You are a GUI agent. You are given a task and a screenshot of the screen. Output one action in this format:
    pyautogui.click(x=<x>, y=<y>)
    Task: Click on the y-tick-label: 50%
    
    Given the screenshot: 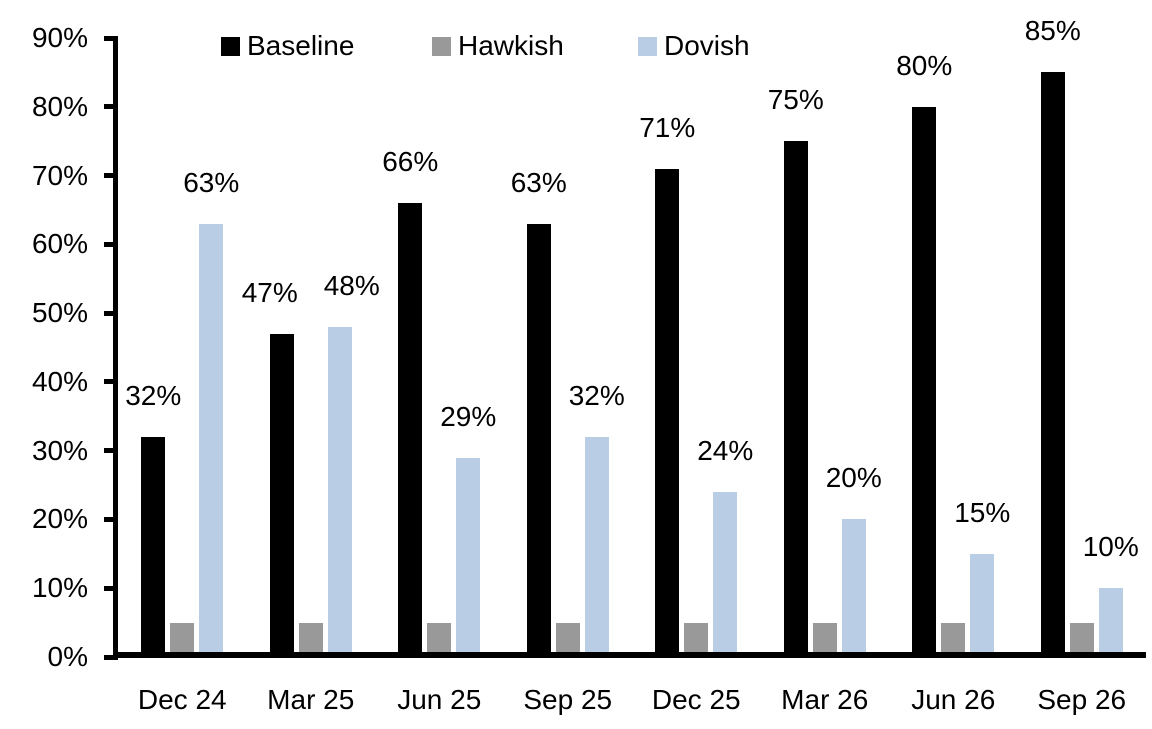 What is the action you would take?
    pyautogui.click(x=59, y=313)
    